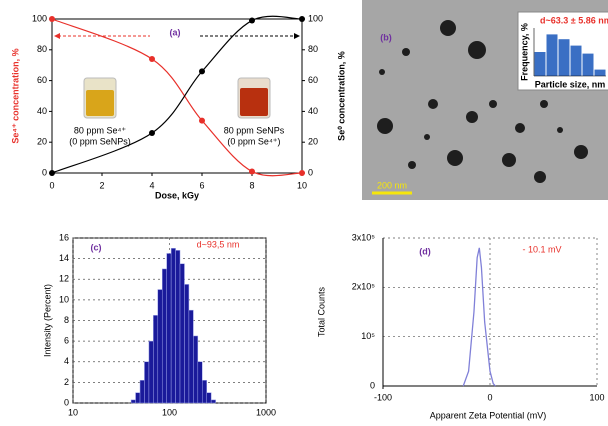 This screenshot has width=608, height=426. I want to click on y-axis-title: Total Counts, so click(321, 311).